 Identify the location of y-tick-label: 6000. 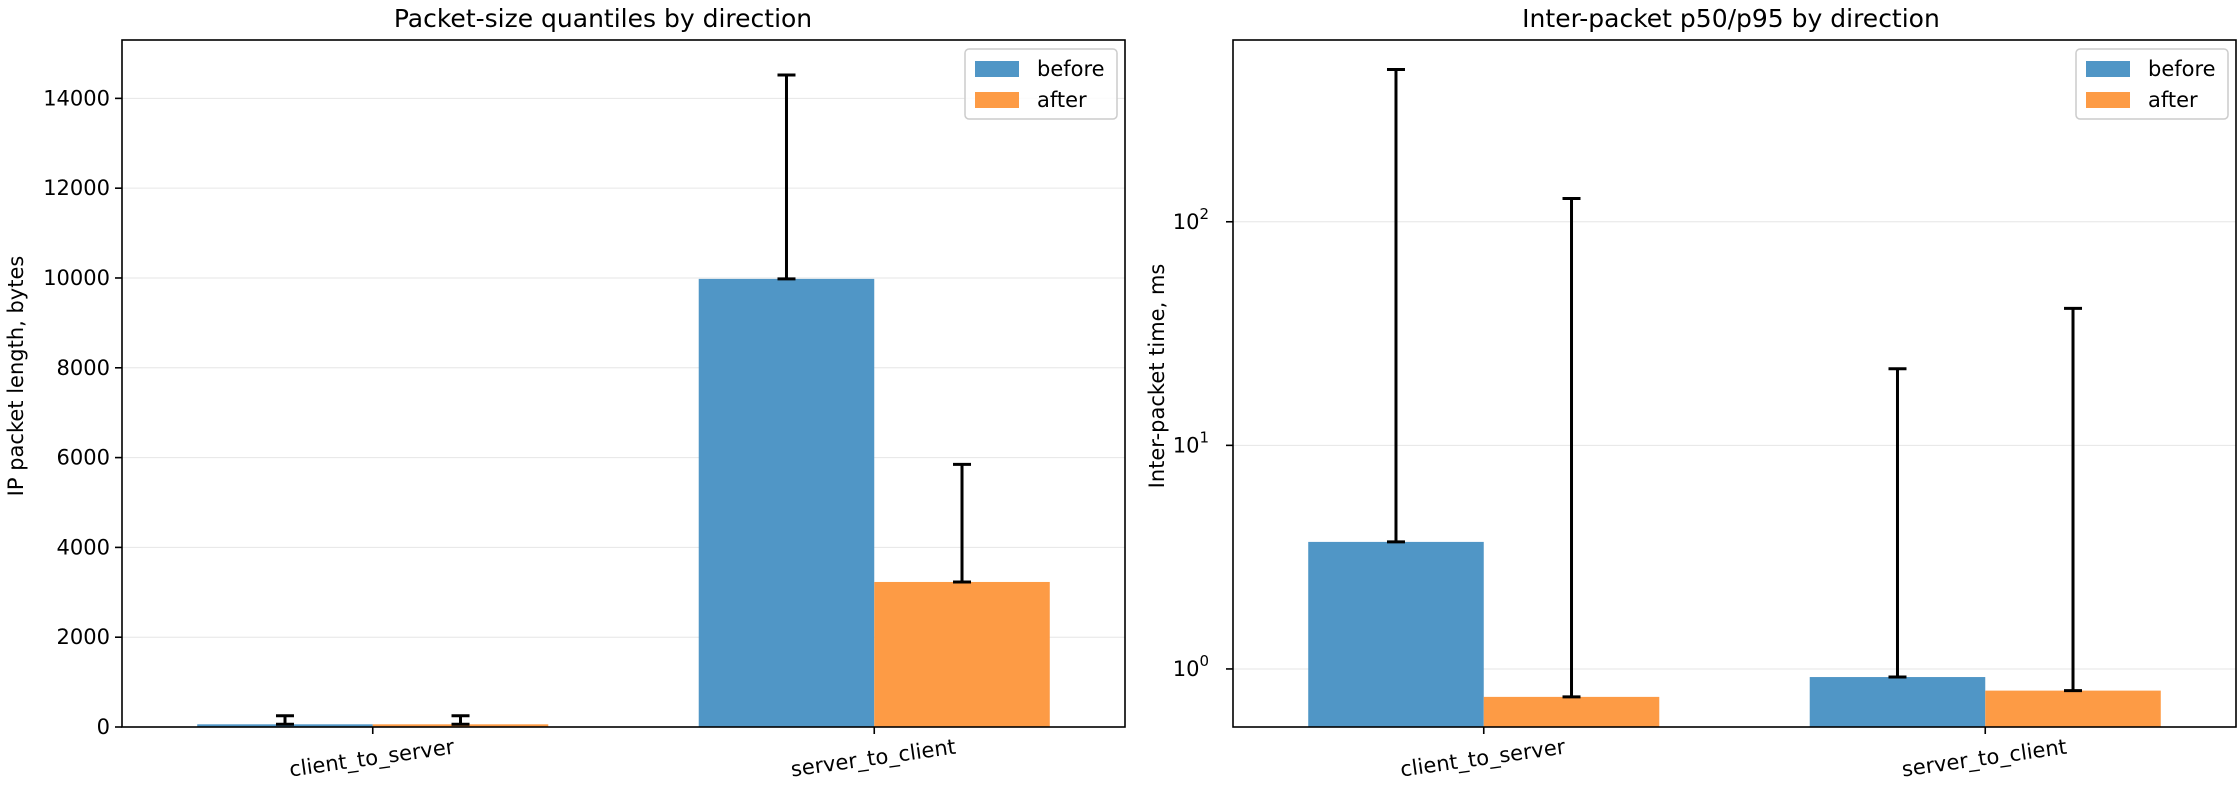
(83, 458).